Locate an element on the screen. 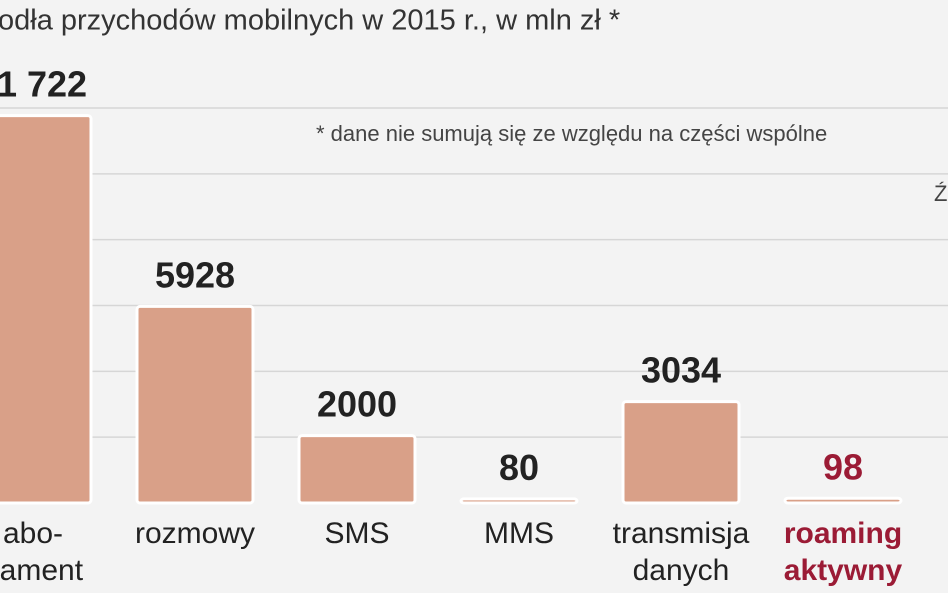  value-label: 2000 is located at coordinates (357, 404).